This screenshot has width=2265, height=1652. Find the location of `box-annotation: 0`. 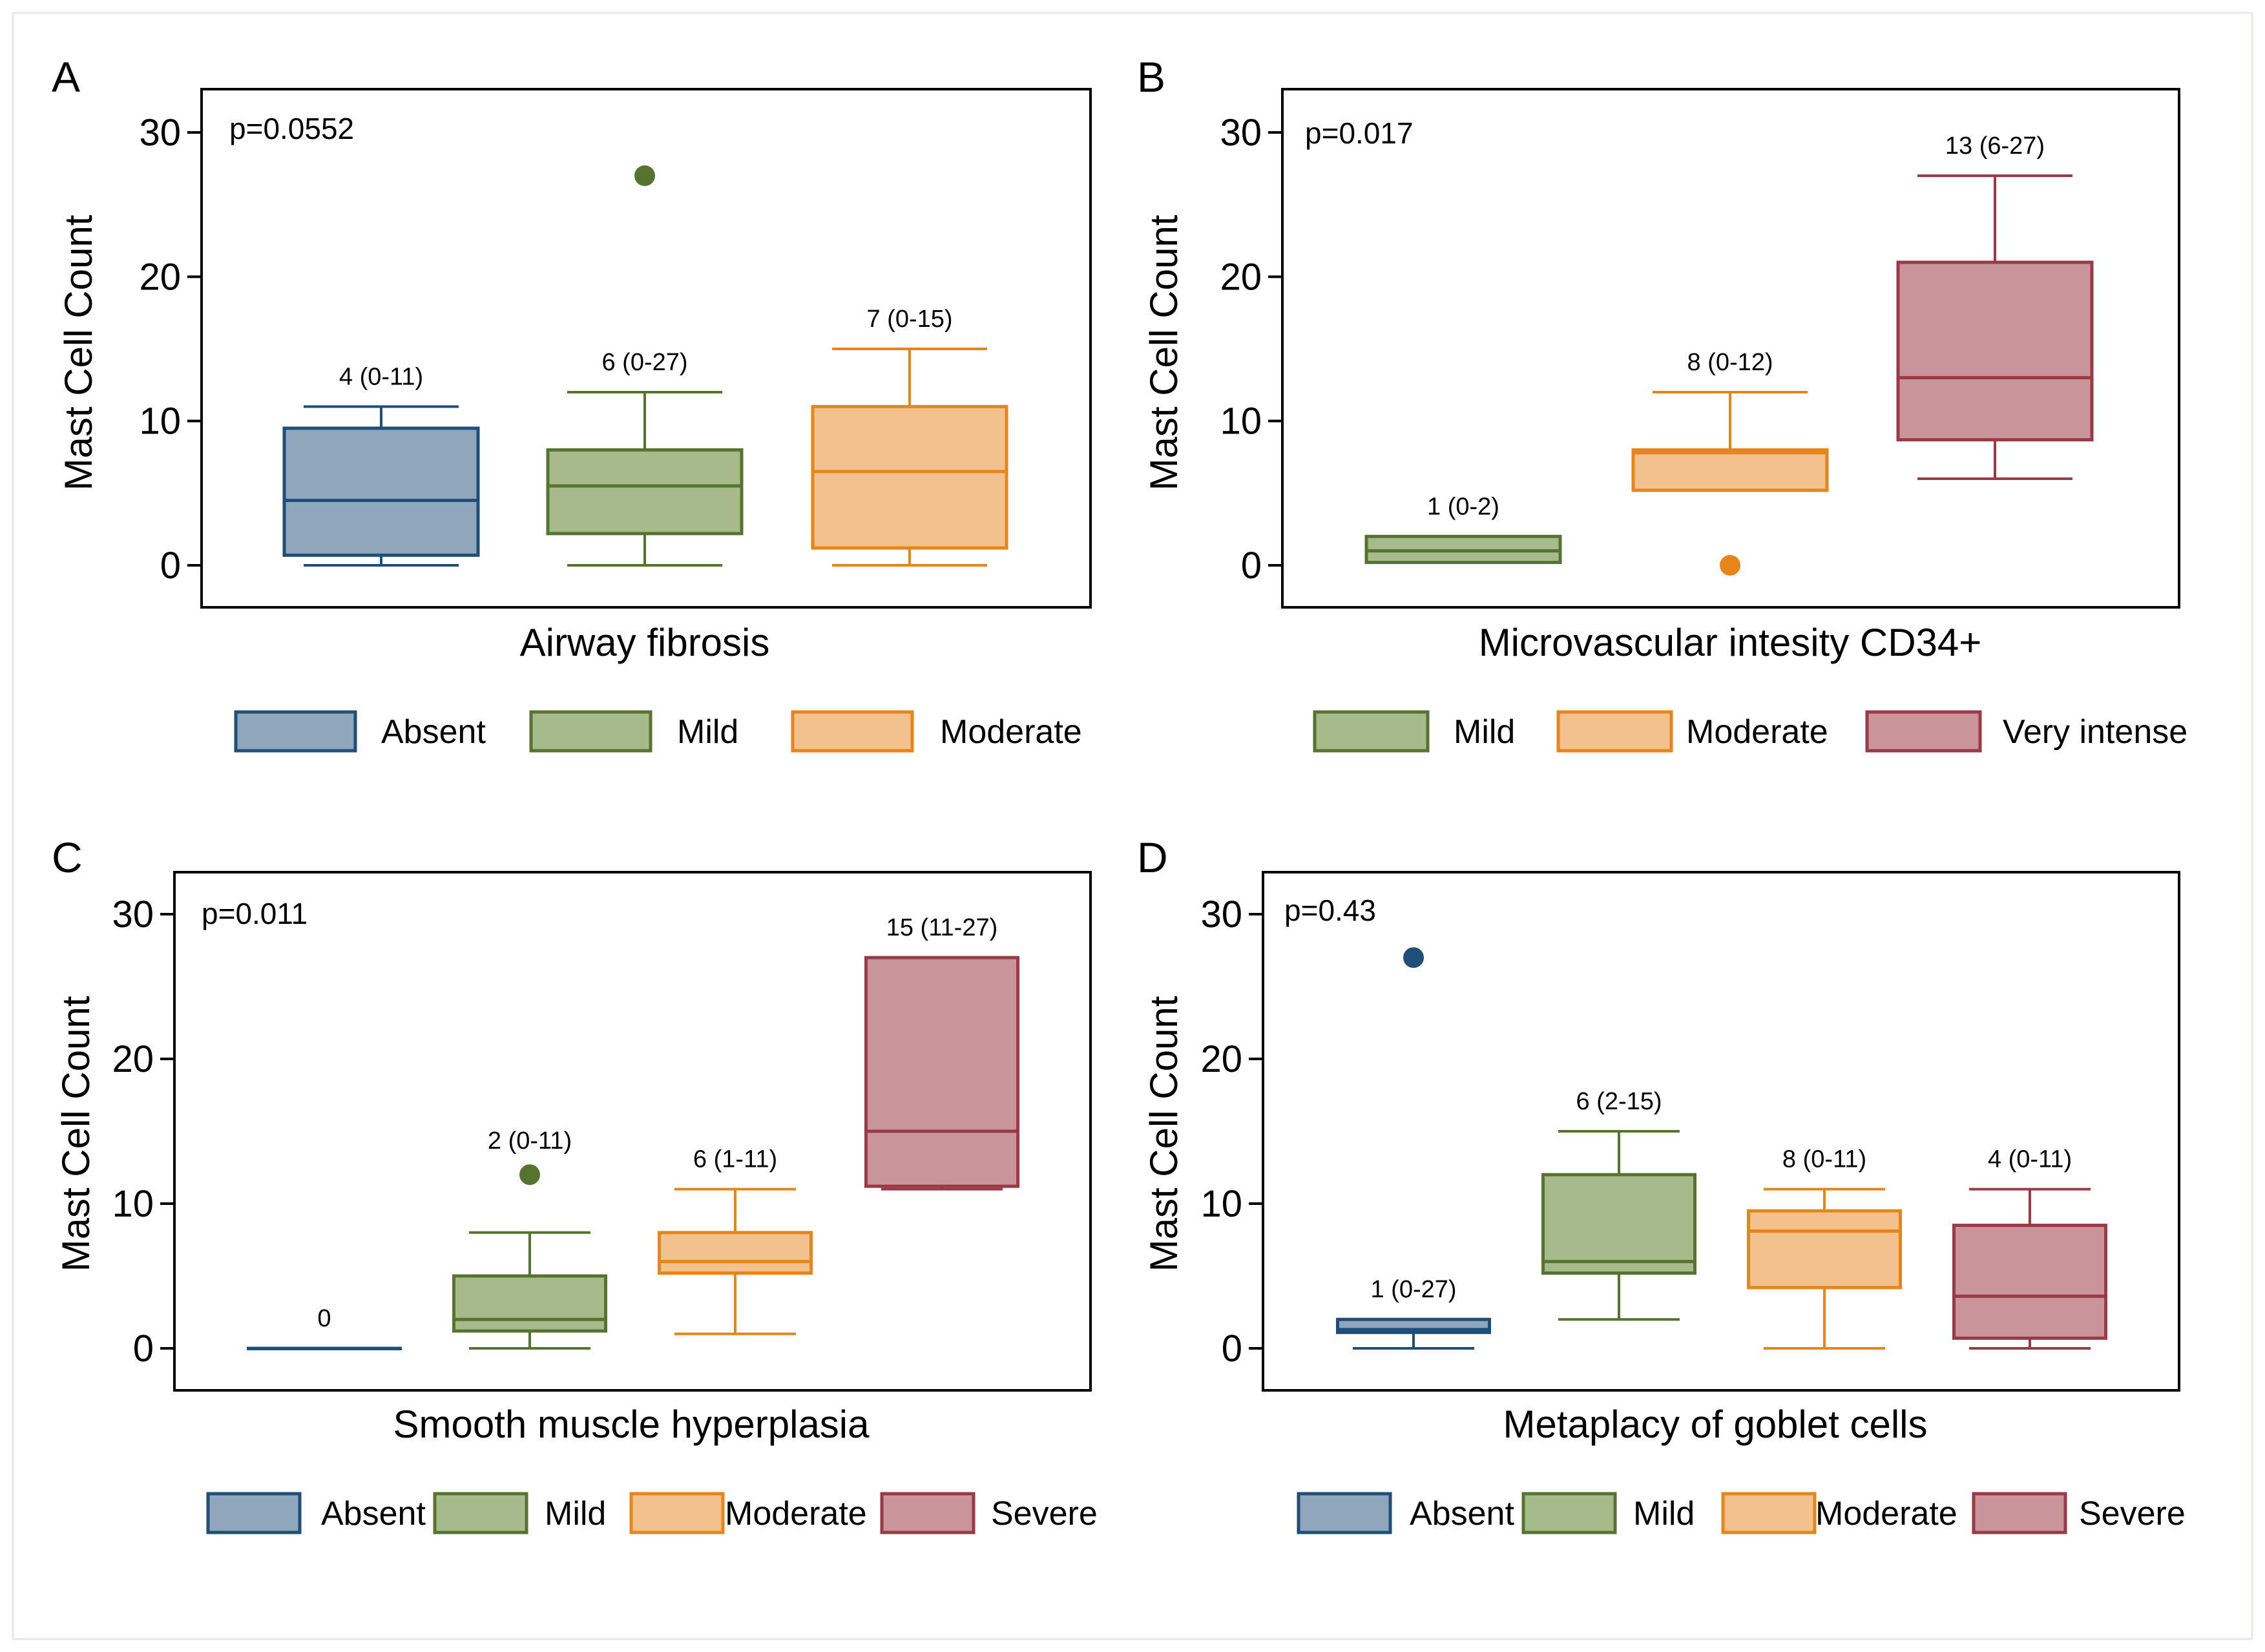

box-annotation: 0 is located at coordinates (324, 1318).